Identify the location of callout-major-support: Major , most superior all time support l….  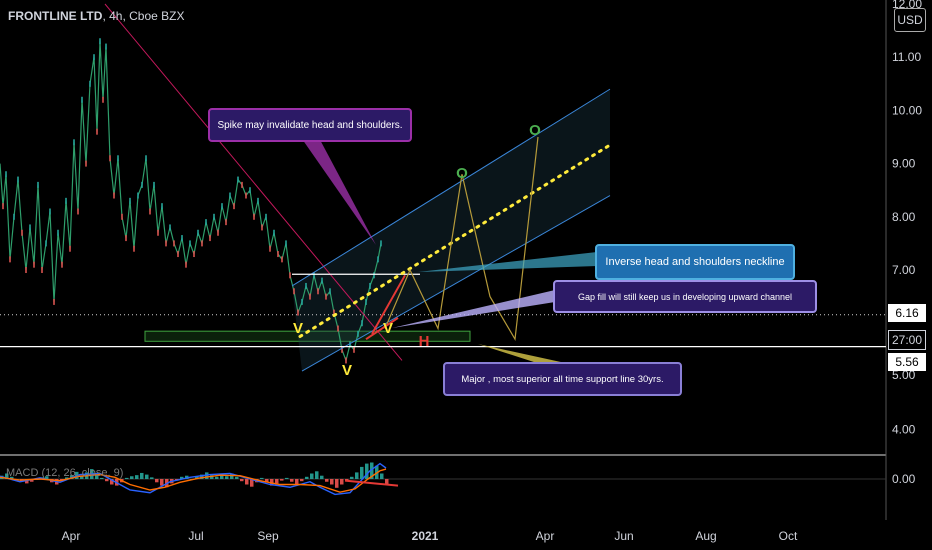
(562, 379).